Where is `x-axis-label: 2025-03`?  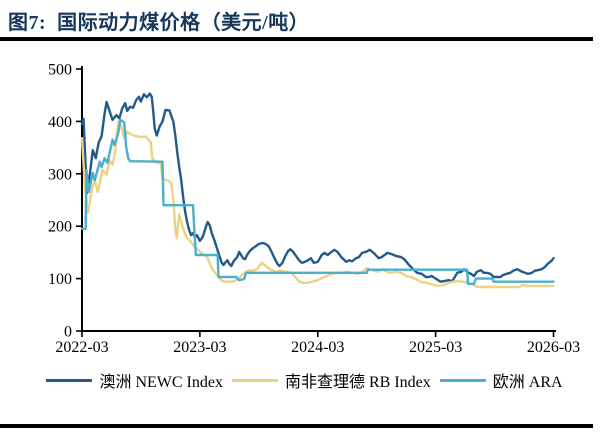 x-axis-label: 2025-03 is located at coordinates (435, 347).